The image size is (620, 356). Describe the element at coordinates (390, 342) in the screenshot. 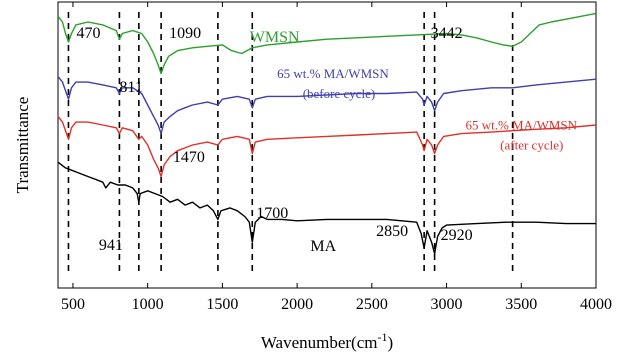

I see `x-axis-title-close: )` at that location.